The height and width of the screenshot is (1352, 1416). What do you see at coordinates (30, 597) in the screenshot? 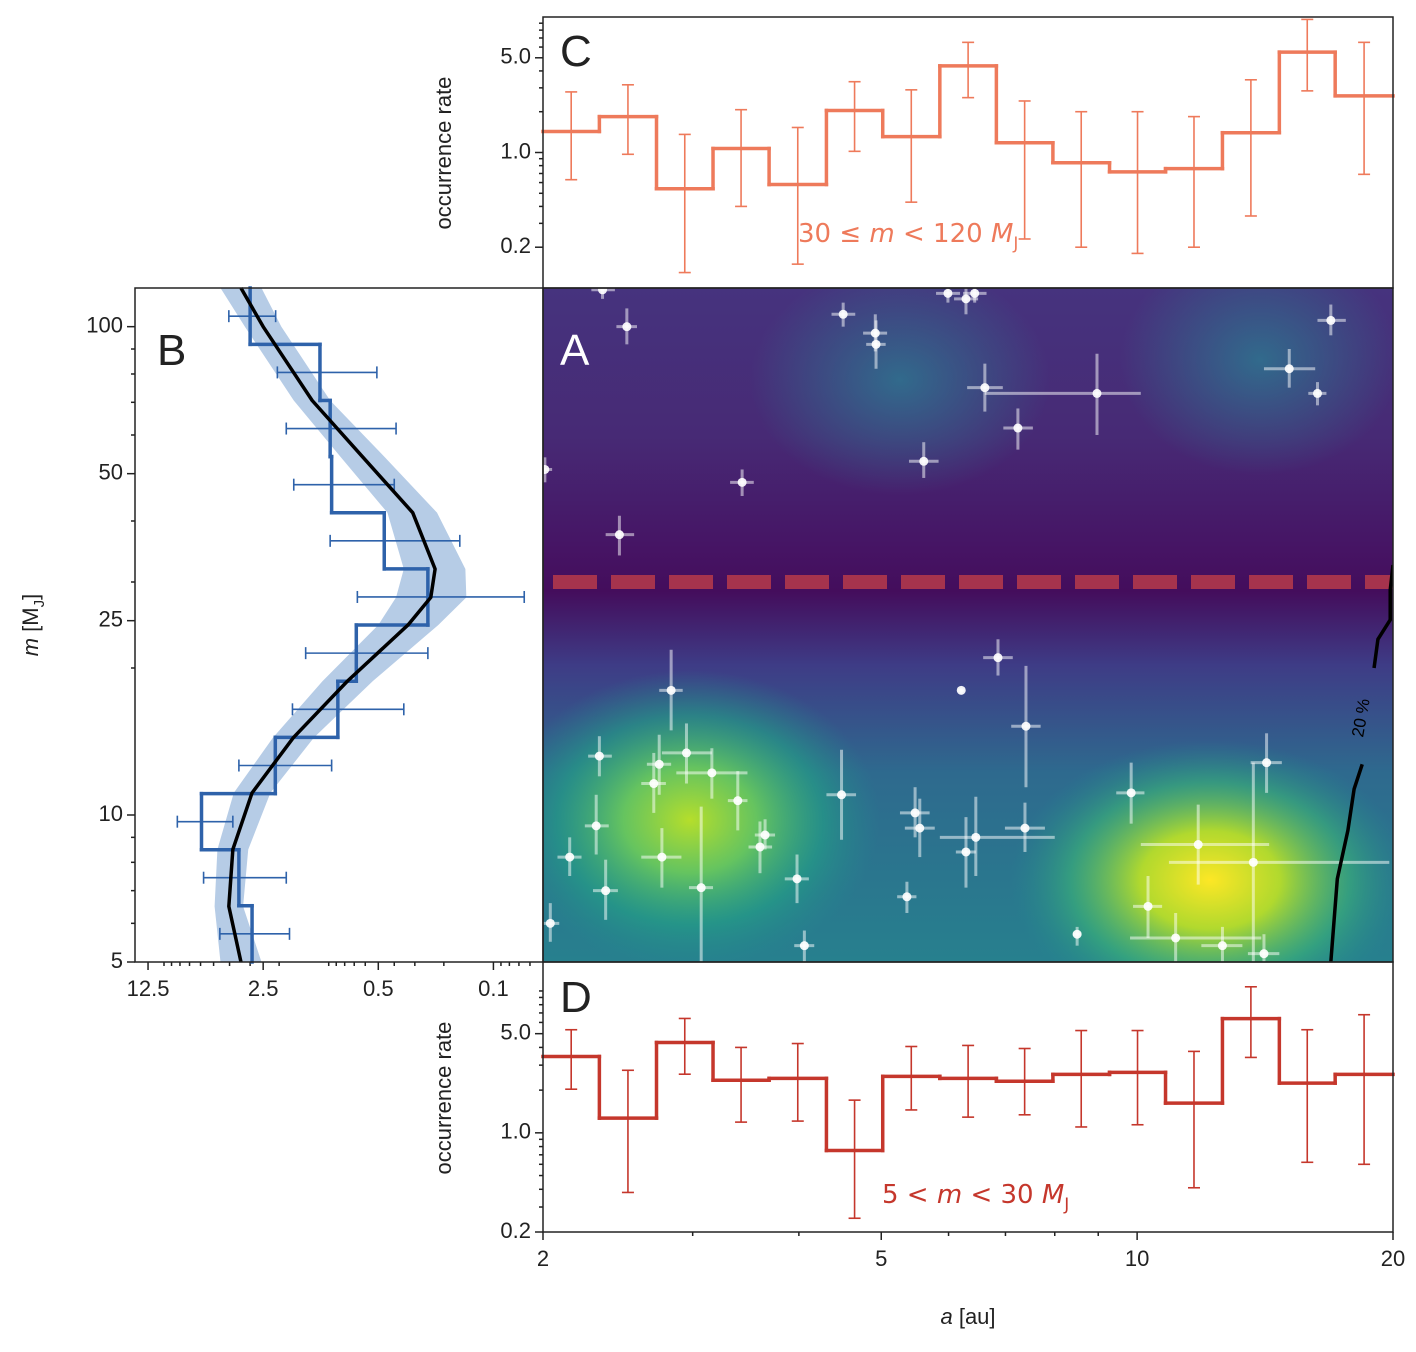
I see `label-part: ]` at bounding box center [30, 597].